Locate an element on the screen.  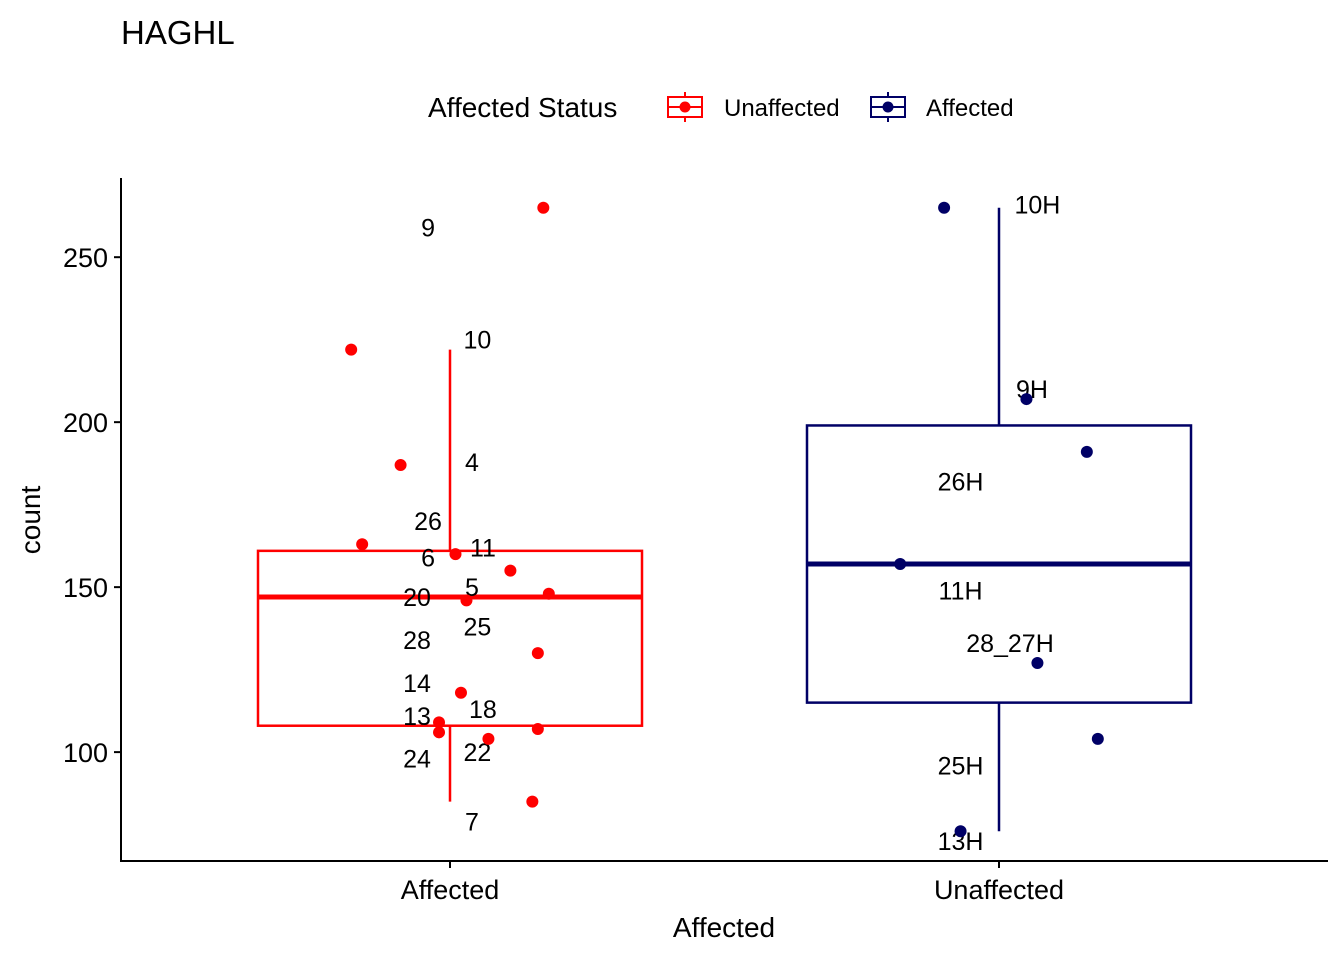
point-label: 10 is located at coordinates (478, 341).